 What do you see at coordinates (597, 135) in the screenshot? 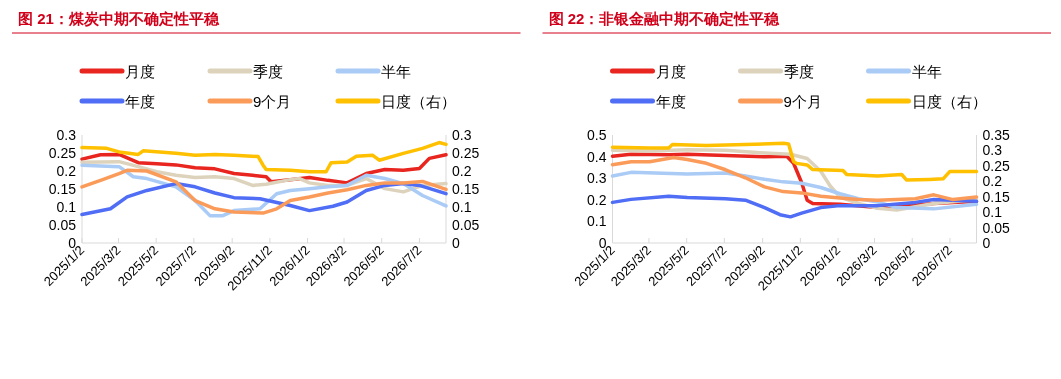
I see `y-tick-label: 0.5` at bounding box center [597, 135].